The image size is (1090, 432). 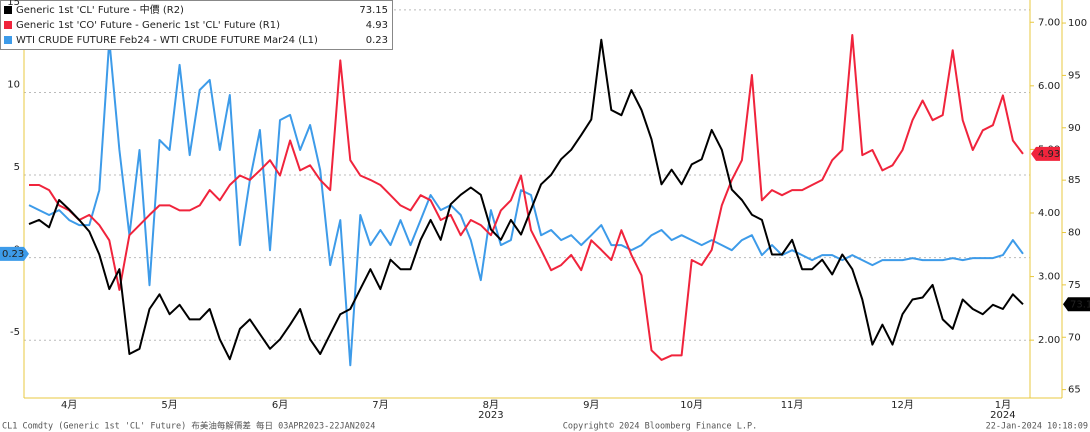 I want to click on y3-tick-label: 100, so click(x=1077, y=23).